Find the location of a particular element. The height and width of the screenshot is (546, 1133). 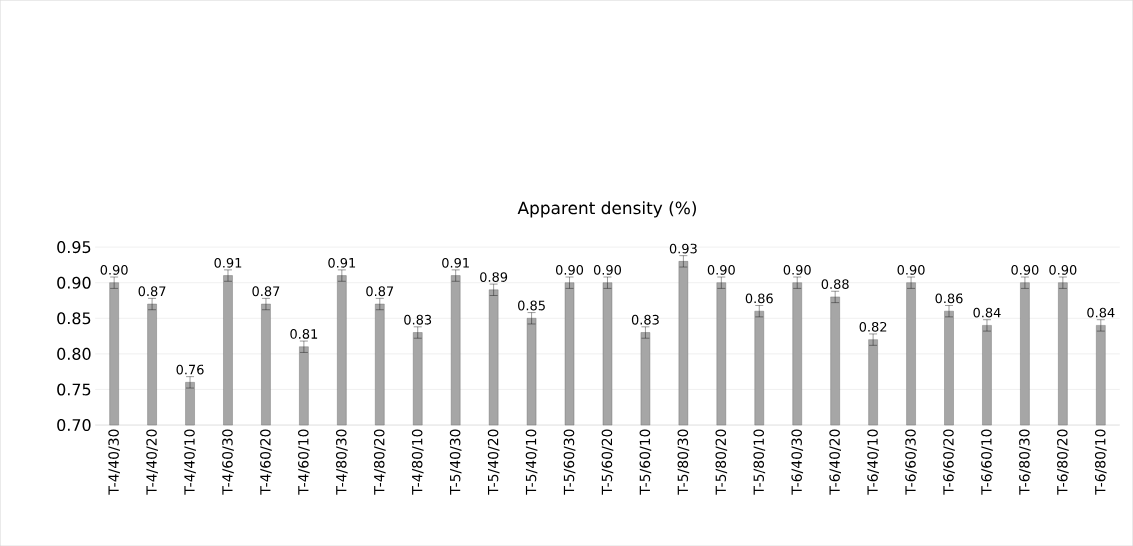

chart-title: Apparent density (%) is located at coordinates (606, 209).